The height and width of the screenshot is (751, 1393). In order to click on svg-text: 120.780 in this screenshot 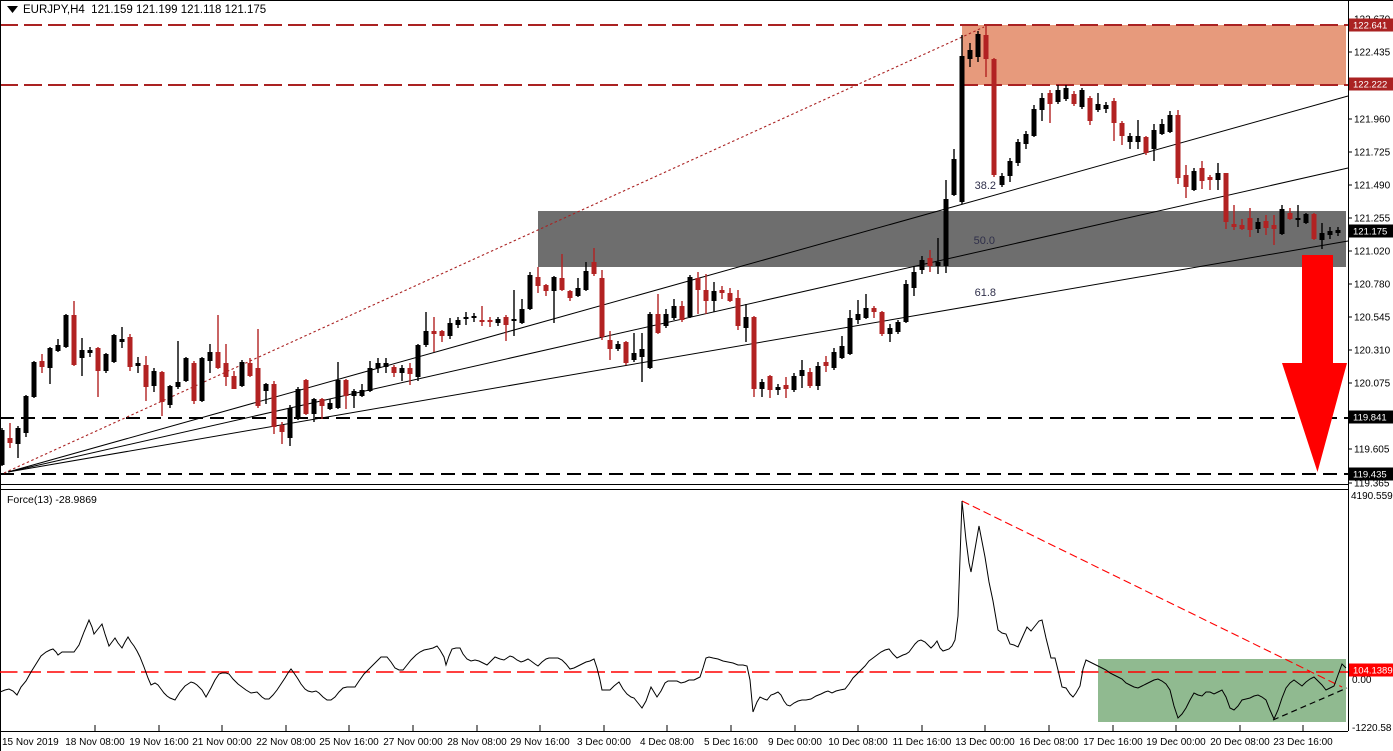, I will do `click(1372, 285)`.